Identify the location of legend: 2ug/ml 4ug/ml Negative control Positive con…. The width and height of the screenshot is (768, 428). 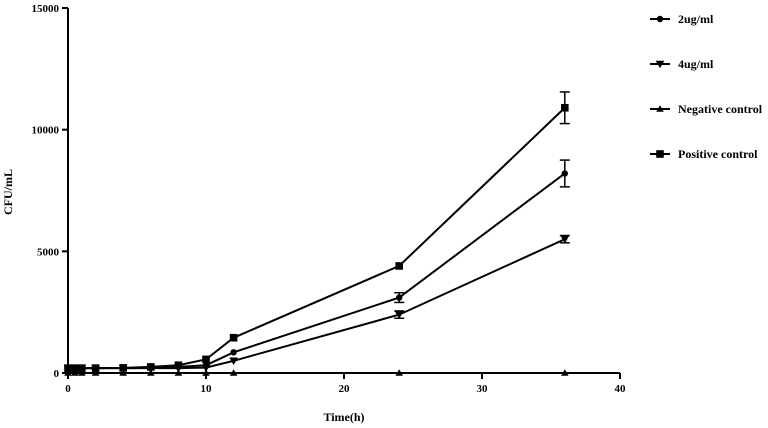
(706, 86).